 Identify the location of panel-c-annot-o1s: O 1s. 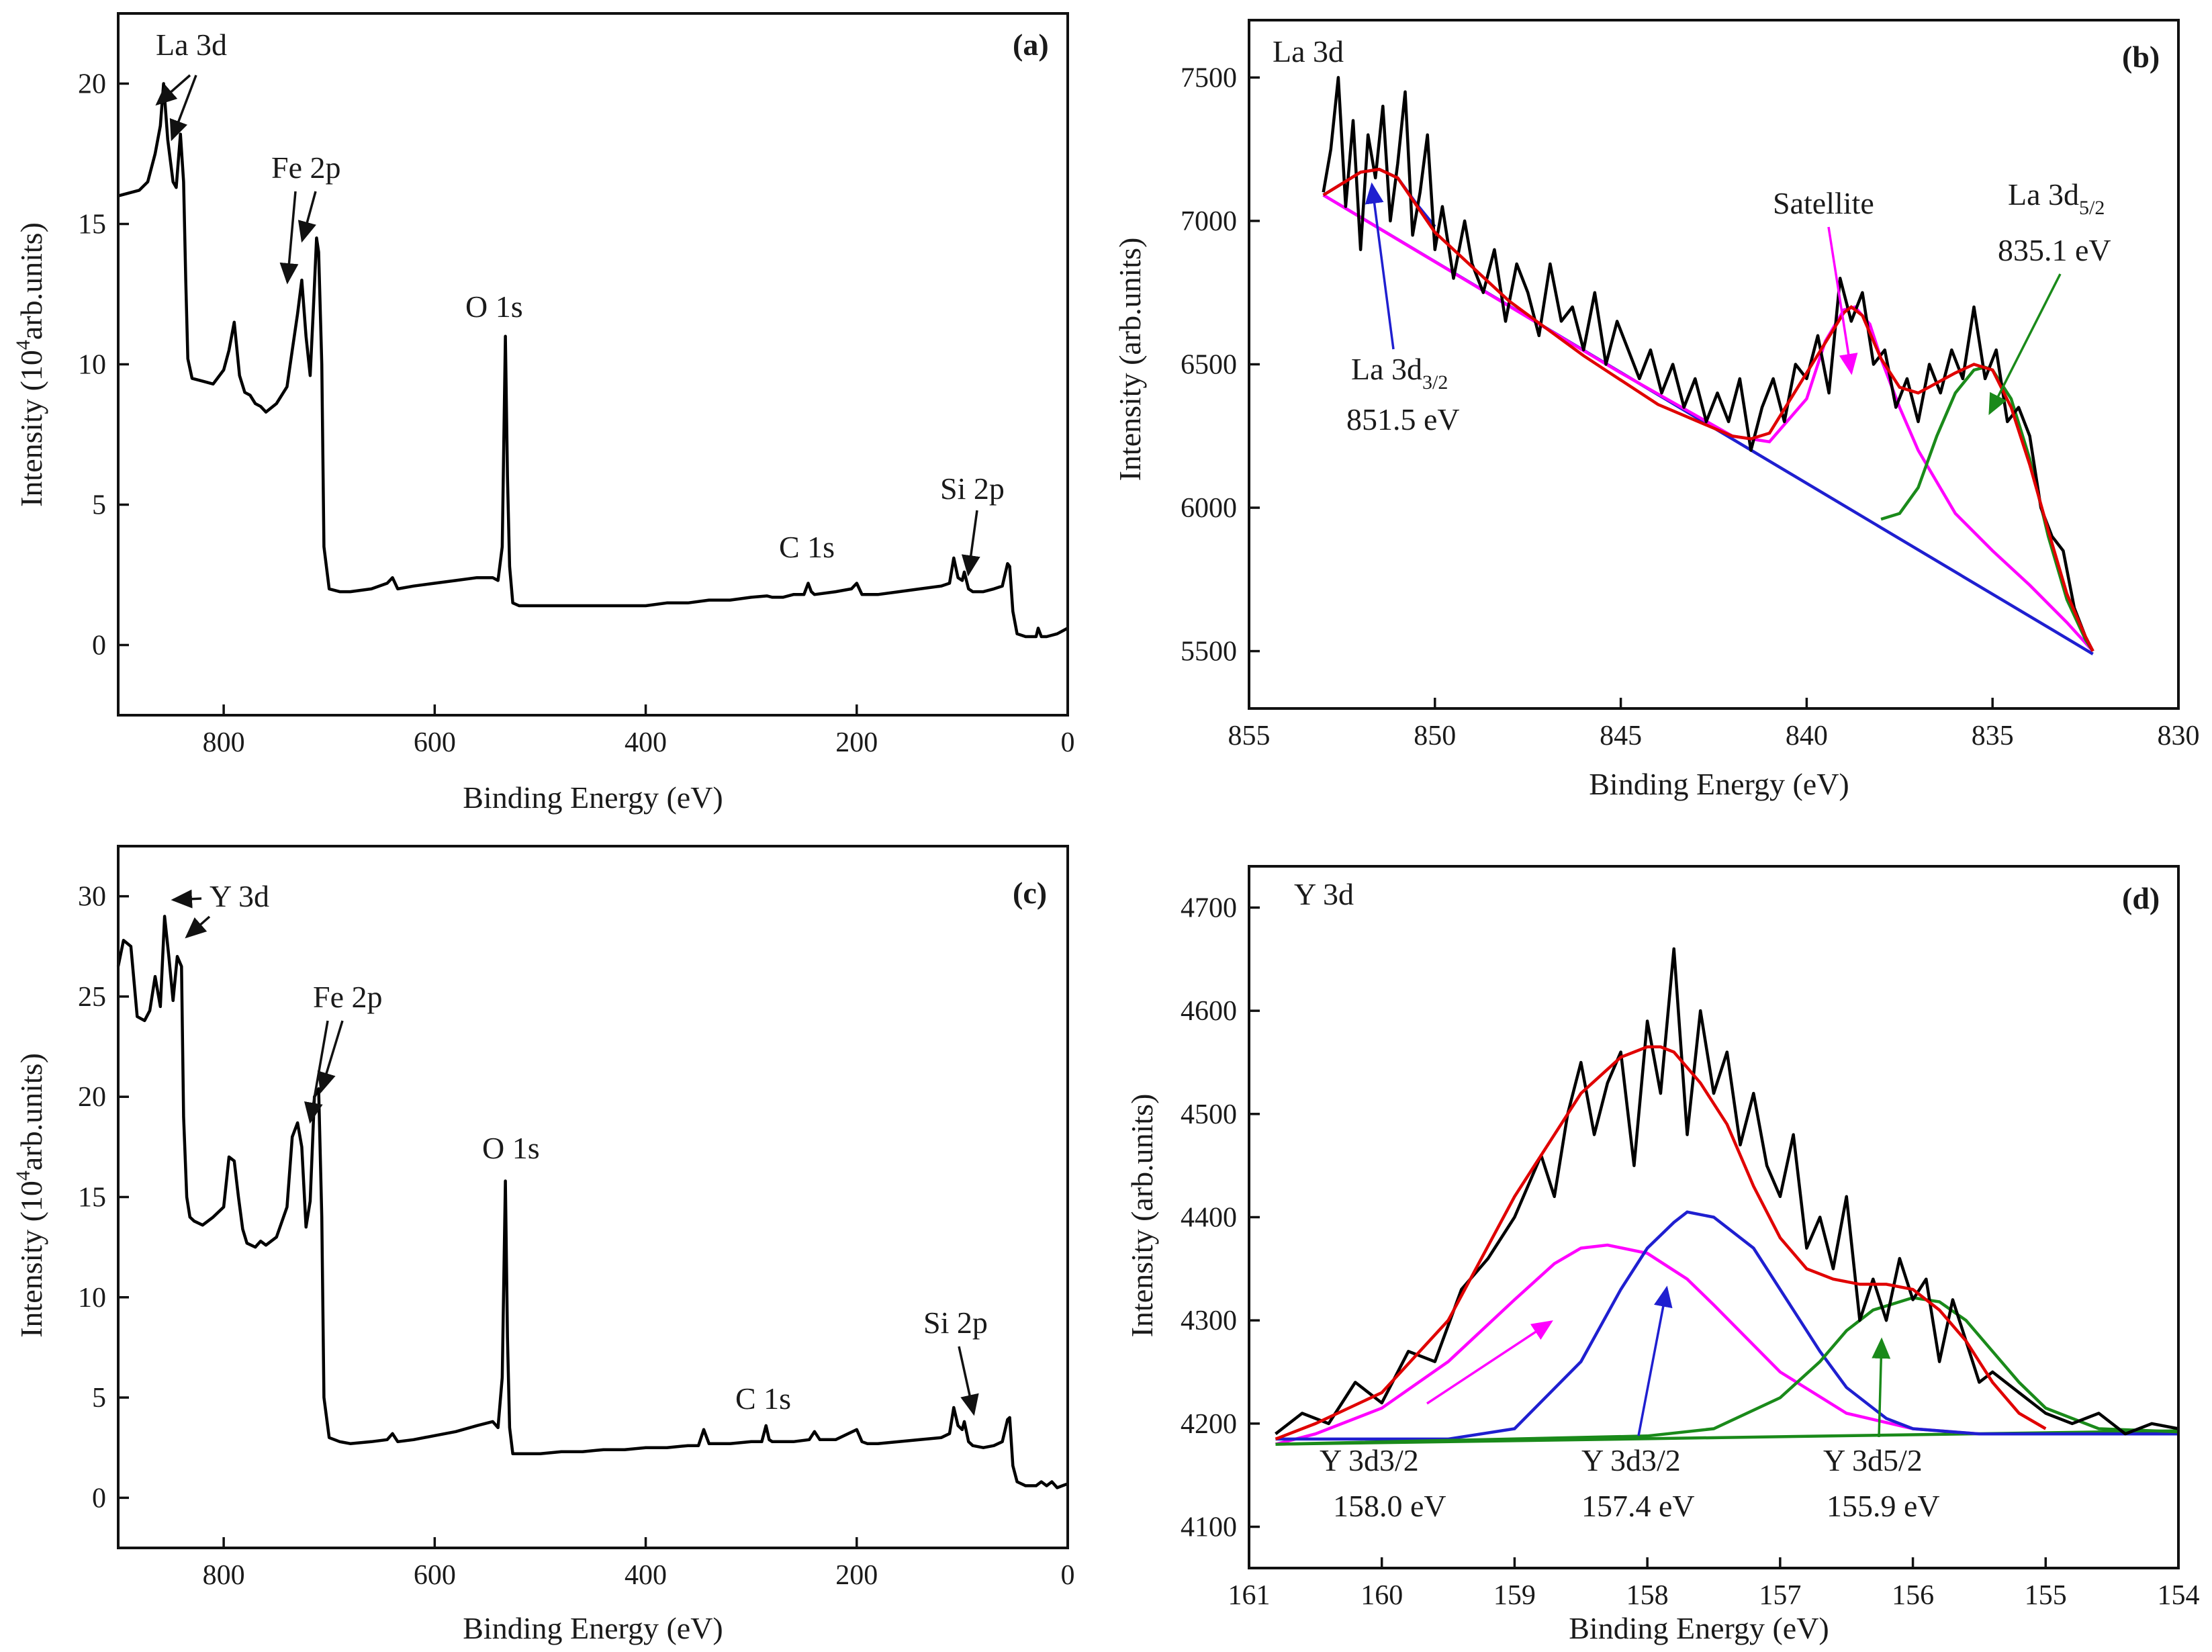
(511, 1148).